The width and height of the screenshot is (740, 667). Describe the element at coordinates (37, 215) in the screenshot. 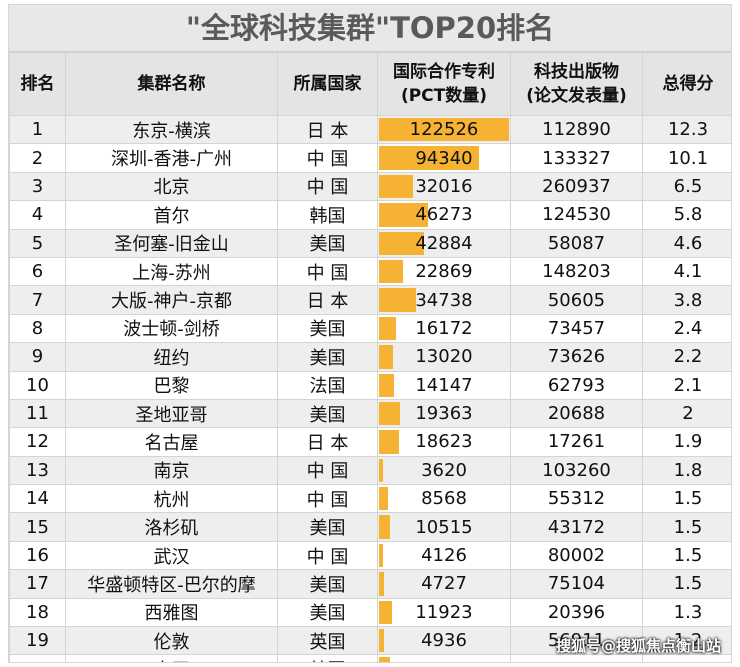

I see `rank-cell: 4` at that location.